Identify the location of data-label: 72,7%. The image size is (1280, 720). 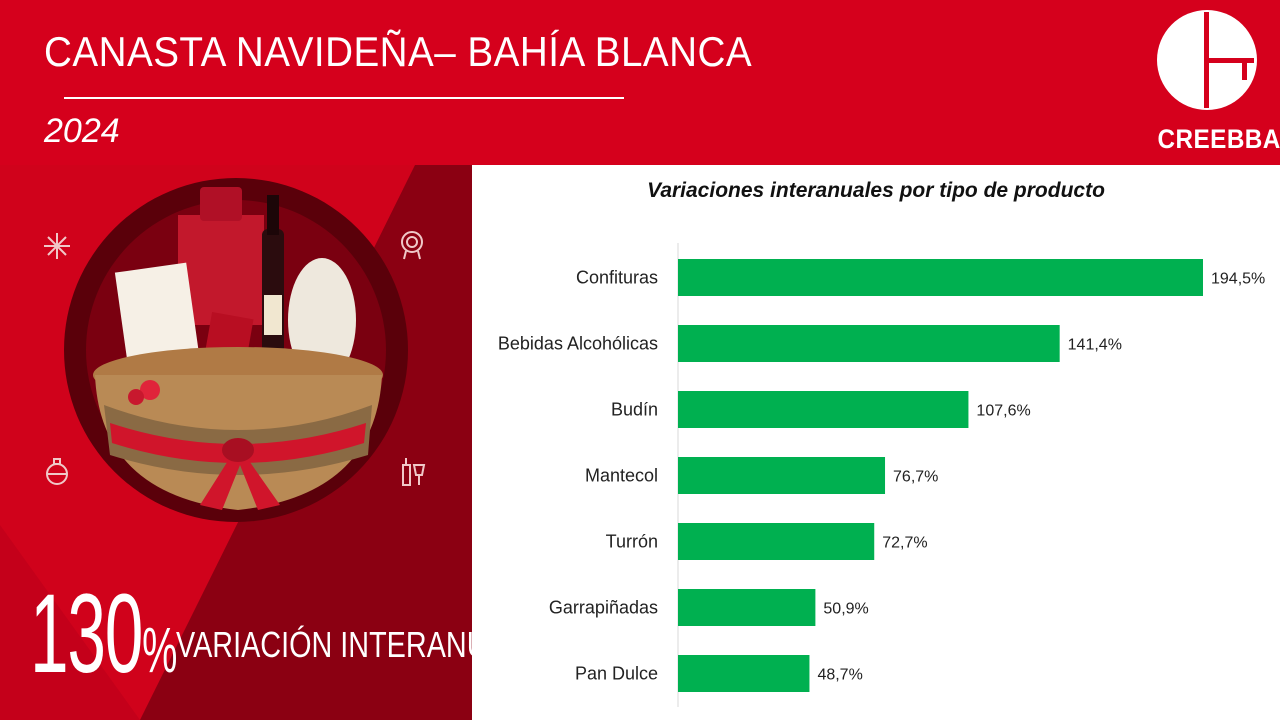
(904, 543).